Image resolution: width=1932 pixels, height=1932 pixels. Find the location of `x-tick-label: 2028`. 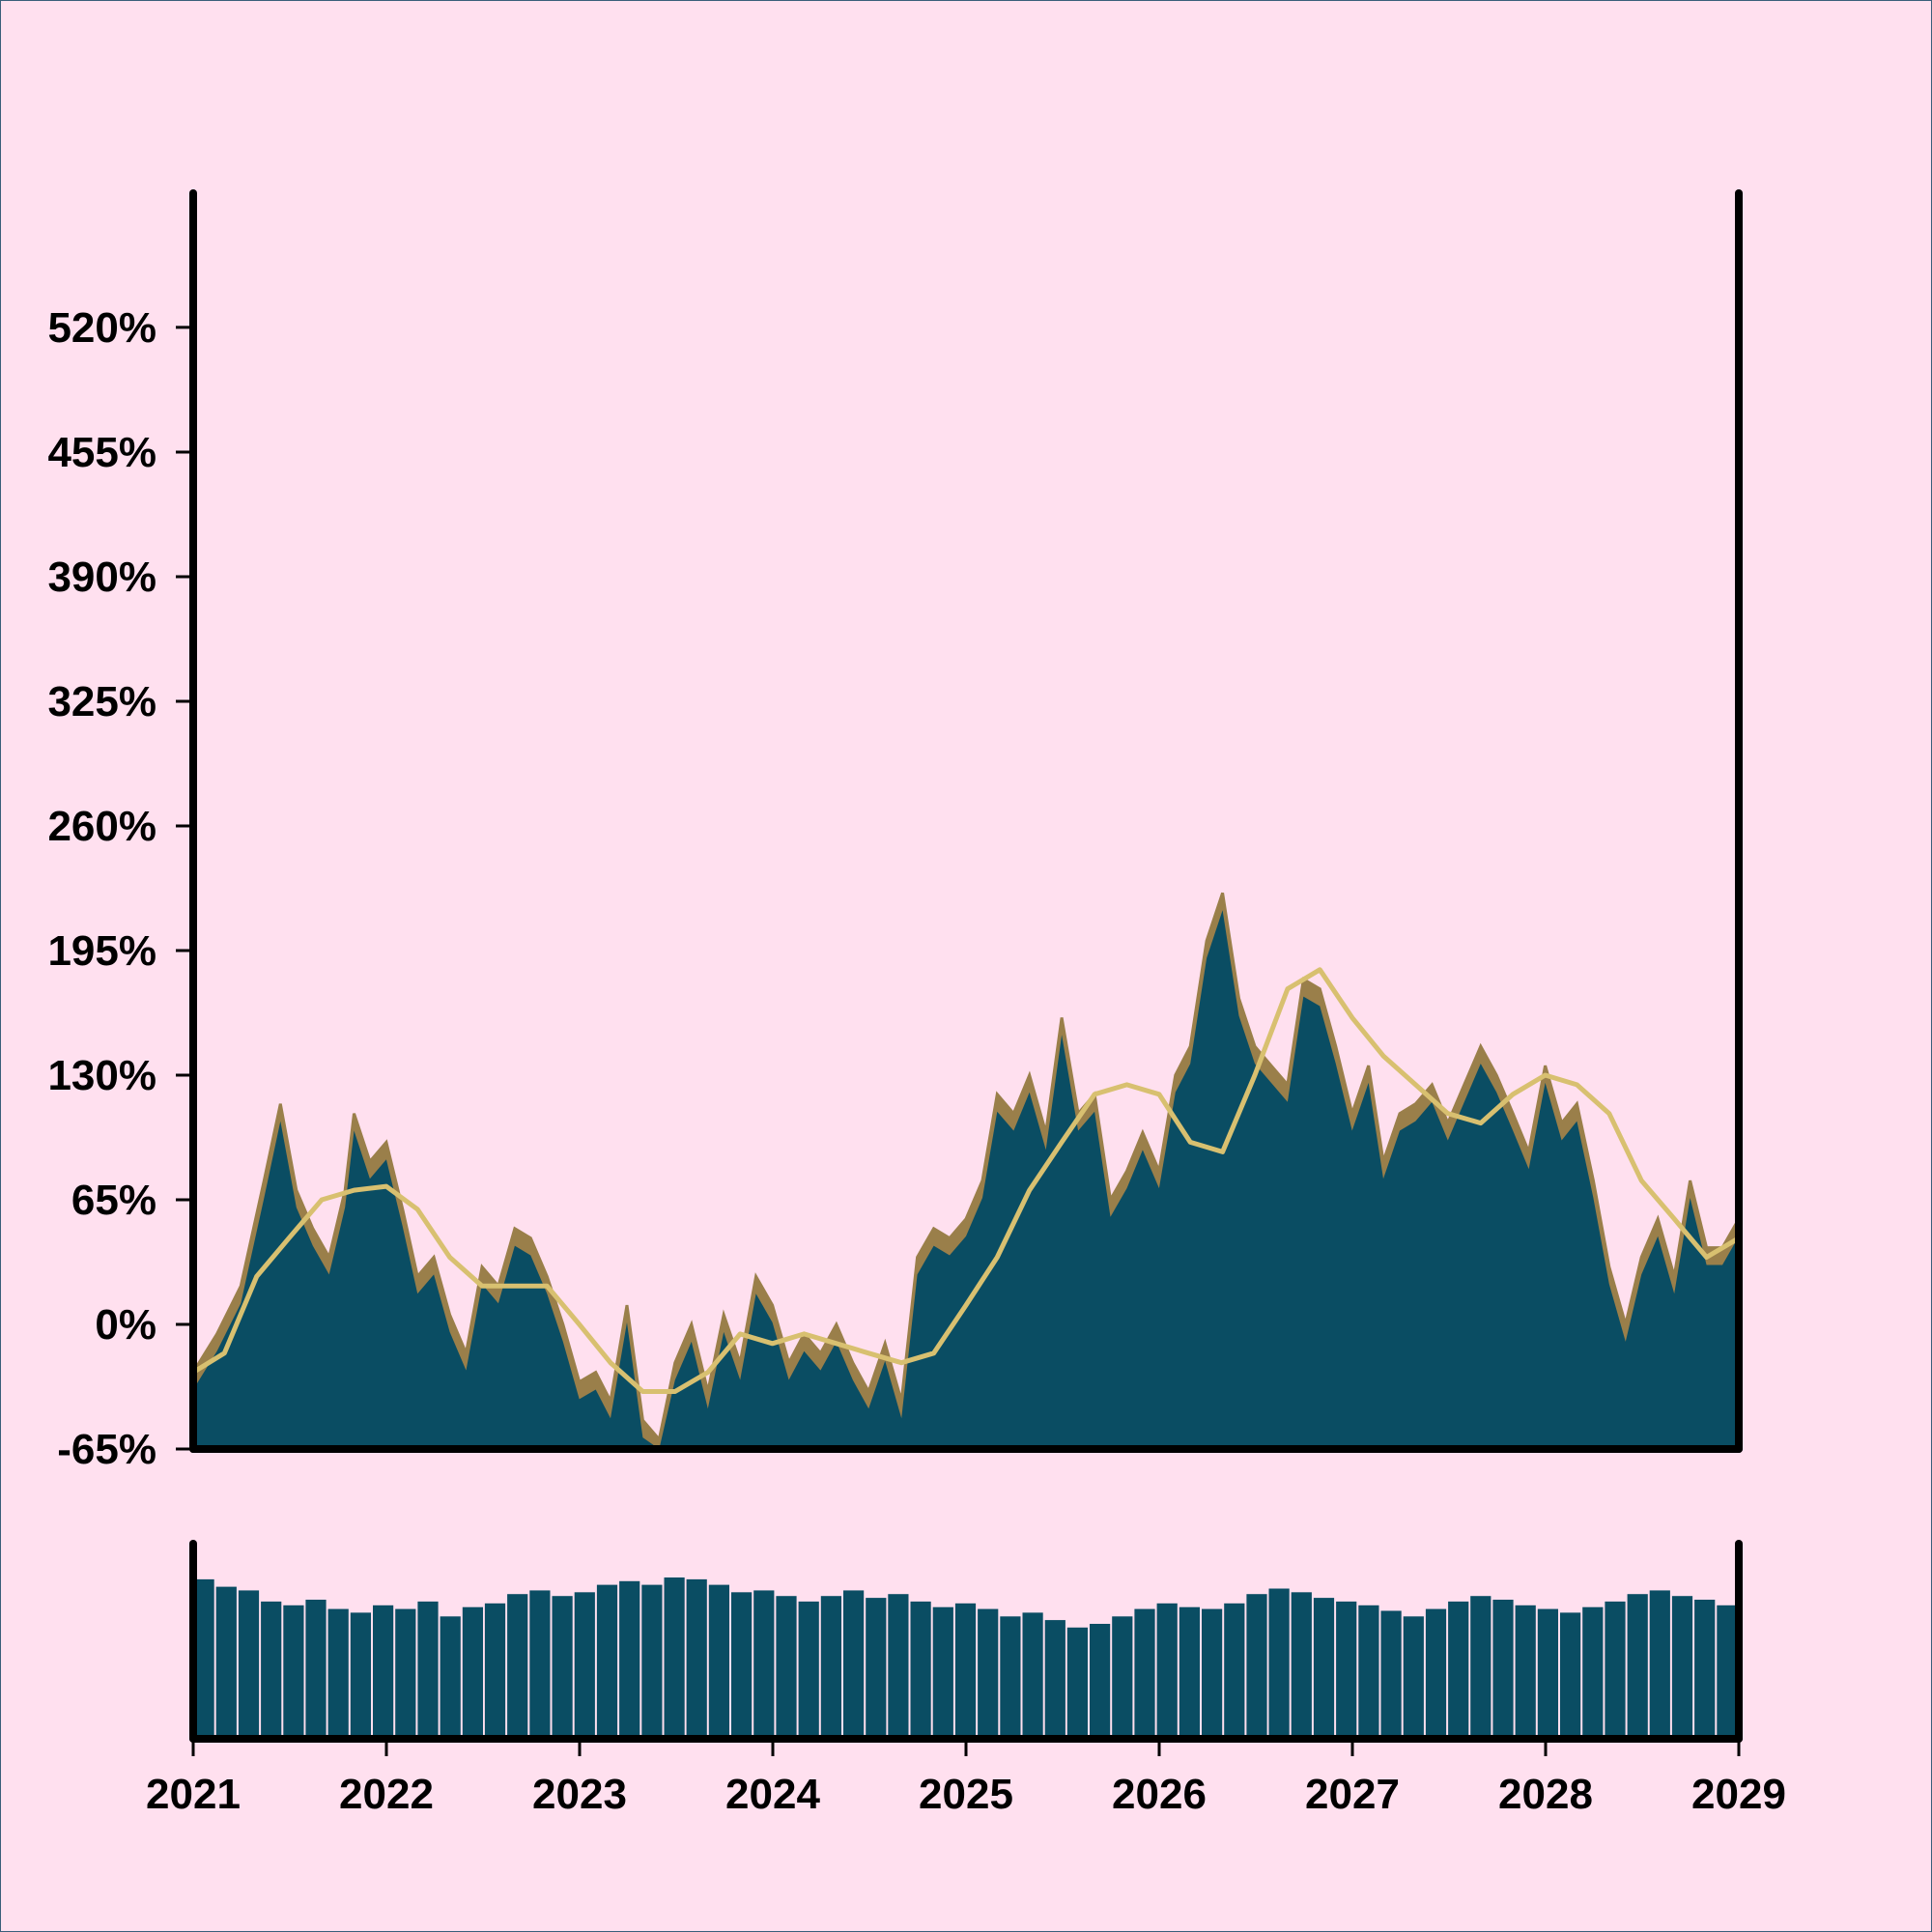

x-tick-label: 2028 is located at coordinates (1545, 1794).